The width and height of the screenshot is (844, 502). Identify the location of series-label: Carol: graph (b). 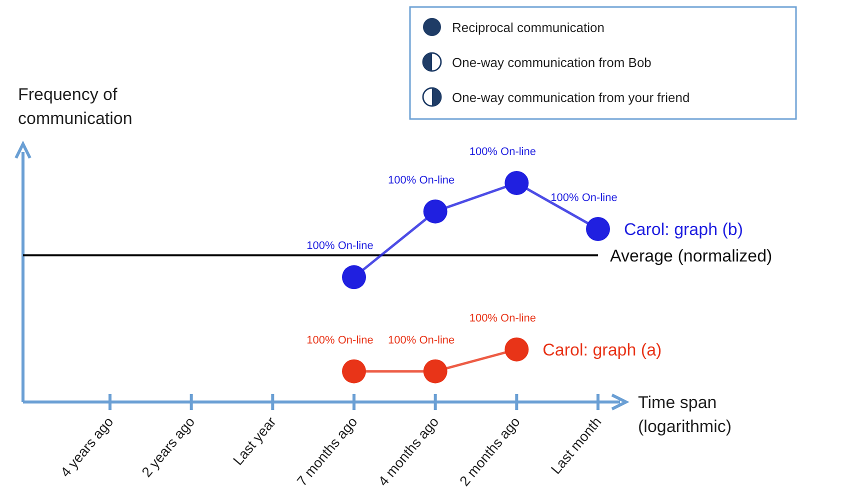
(684, 229).